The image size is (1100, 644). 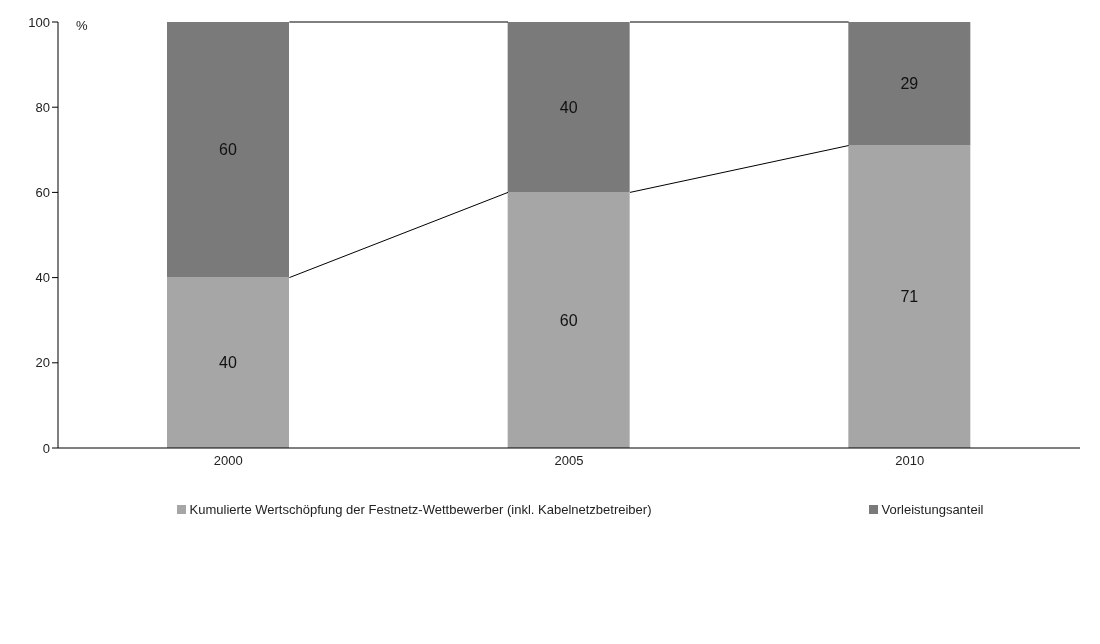 What do you see at coordinates (910, 461) in the screenshot?
I see `x-tick-label: 2010` at bounding box center [910, 461].